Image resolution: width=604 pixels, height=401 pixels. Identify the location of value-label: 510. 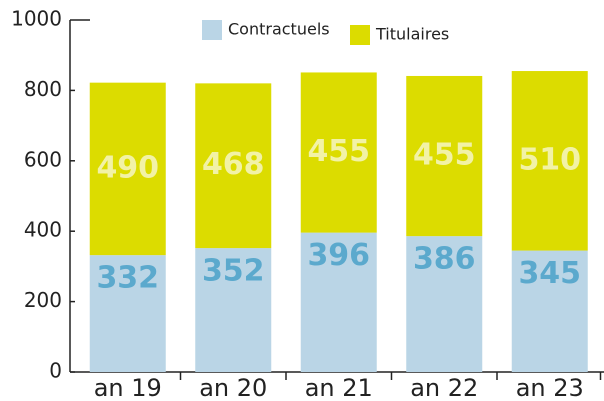
(549, 159).